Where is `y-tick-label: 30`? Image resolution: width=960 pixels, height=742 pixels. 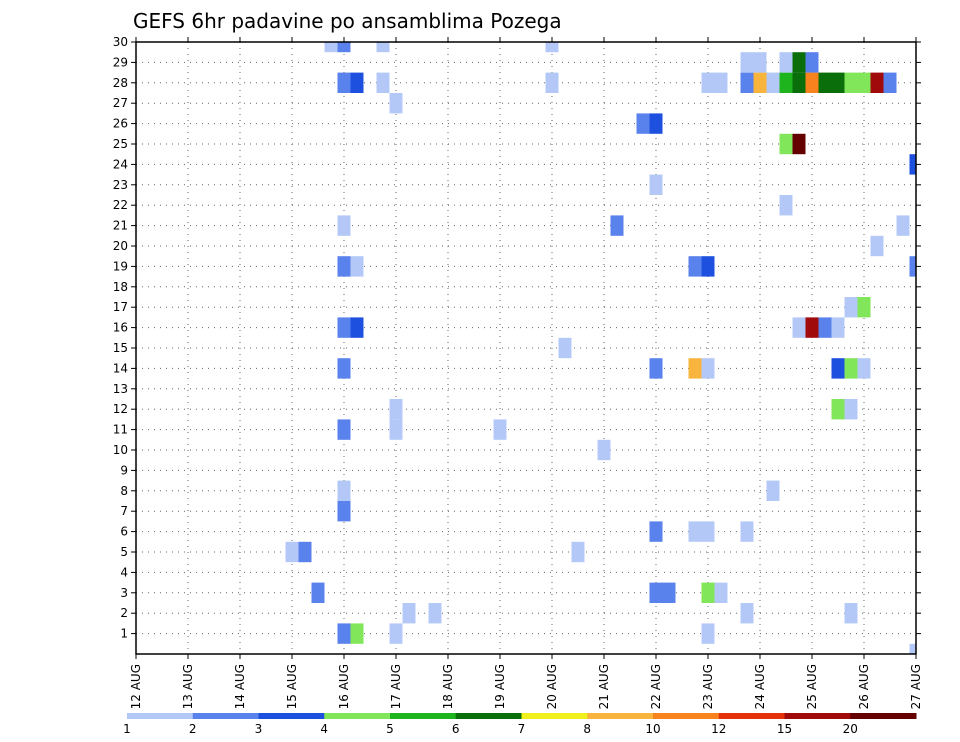
y-tick-label: 30 is located at coordinates (120, 42).